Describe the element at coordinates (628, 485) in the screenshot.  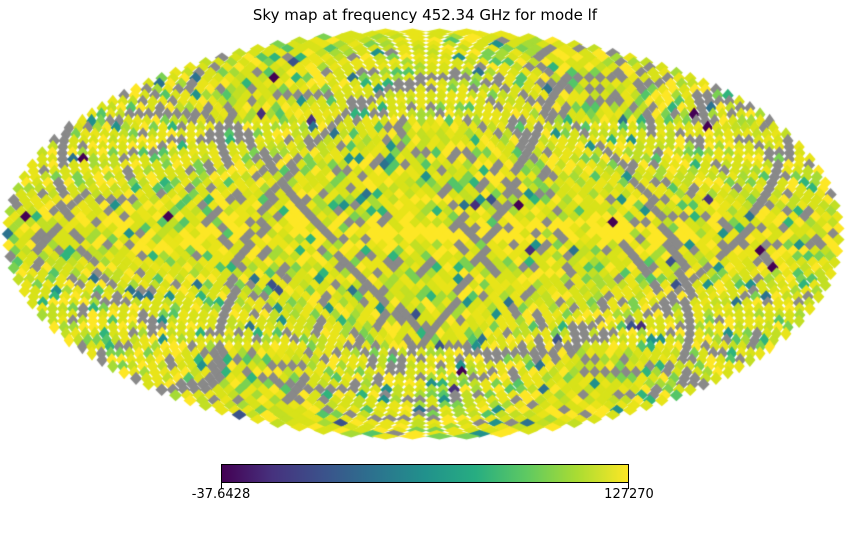
I see `colorbar-right-tick` at that location.